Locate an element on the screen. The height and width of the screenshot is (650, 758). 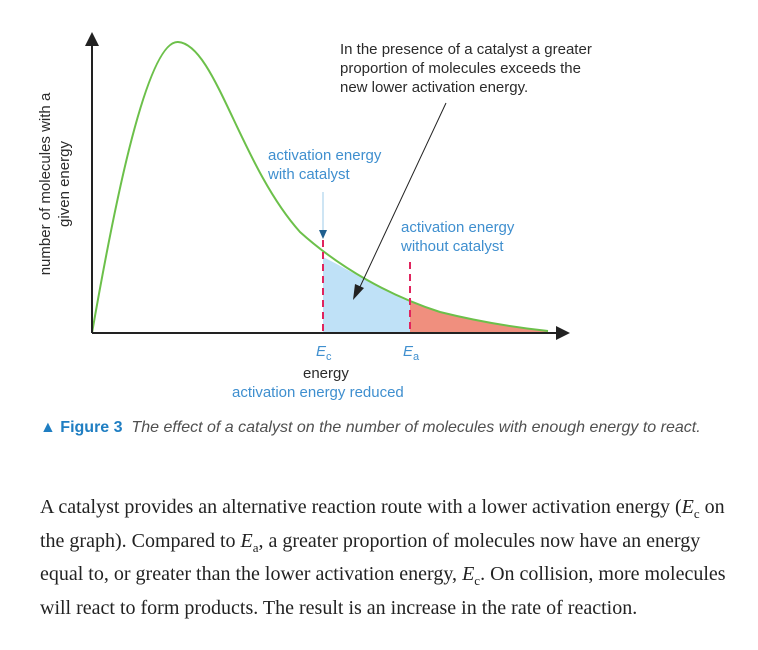
x-axis-sublabel: activation energy reduced is located at coordinates (318, 392).